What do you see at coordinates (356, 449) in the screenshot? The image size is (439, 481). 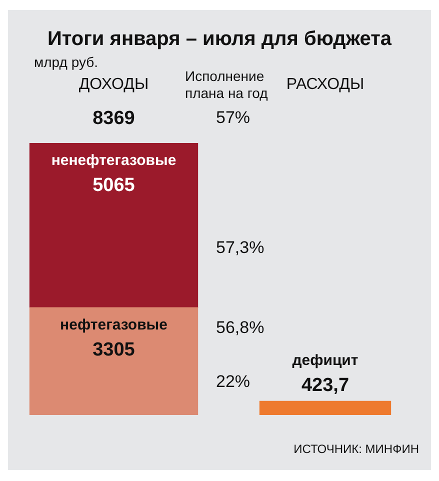 I see `text: ИСТОЧНИК: МИНФИН` at bounding box center [356, 449].